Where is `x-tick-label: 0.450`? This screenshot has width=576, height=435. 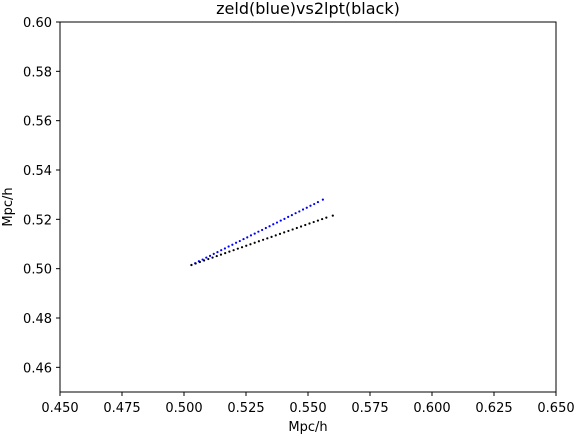 x-tick-label: 0.450 is located at coordinates (59, 408).